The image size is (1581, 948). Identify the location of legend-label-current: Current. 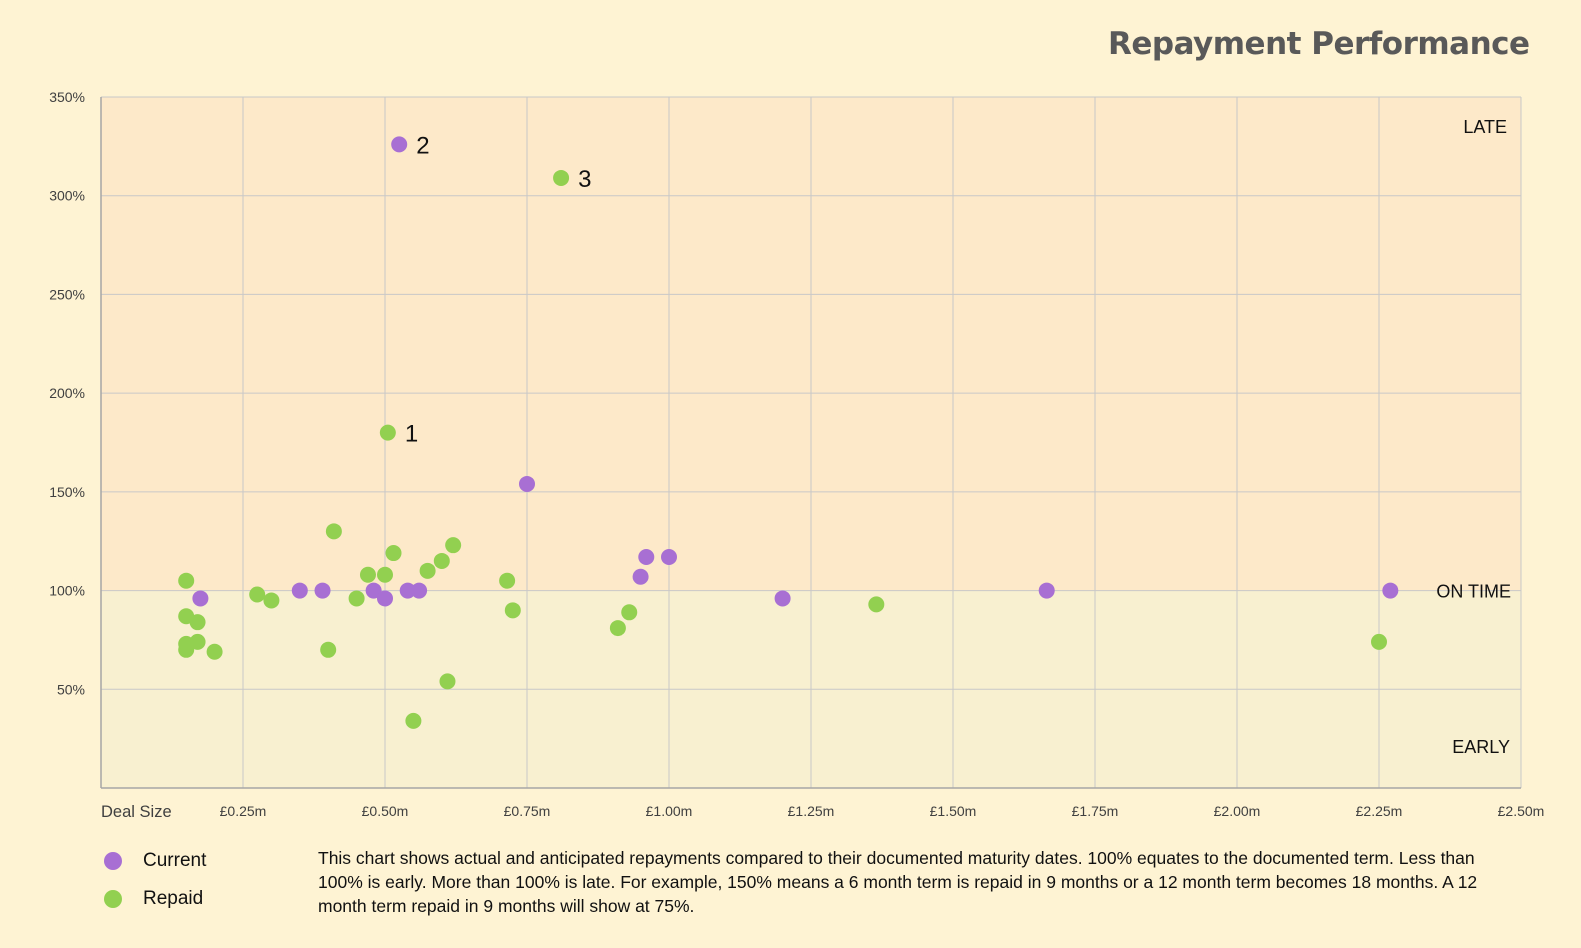
(175, 860).